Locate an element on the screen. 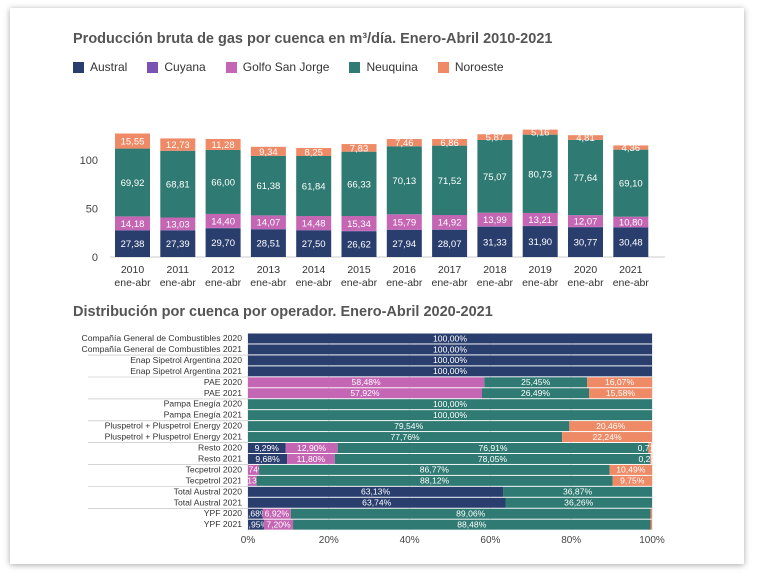  x-tick-label: 100% is located at coordinates (652, 540).